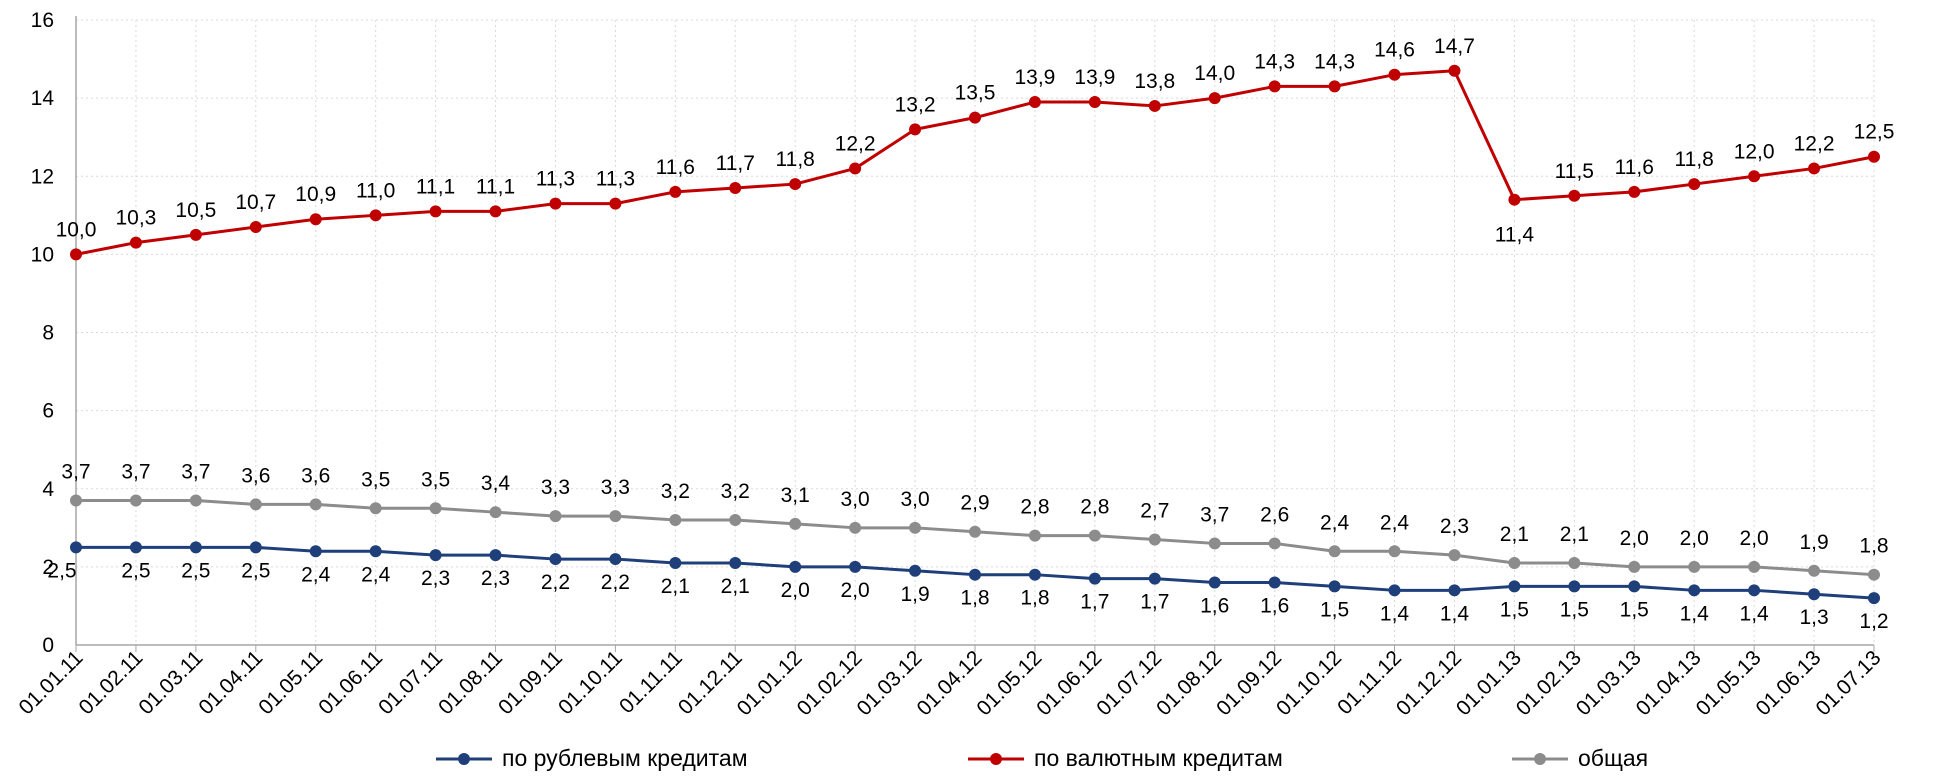 The width and height of the screenshot is (1935, 781). What do you see at coordinates (1214, 606) in the screenshot?
I see `data-label: 1,6` at bounding box center [1214, 606].